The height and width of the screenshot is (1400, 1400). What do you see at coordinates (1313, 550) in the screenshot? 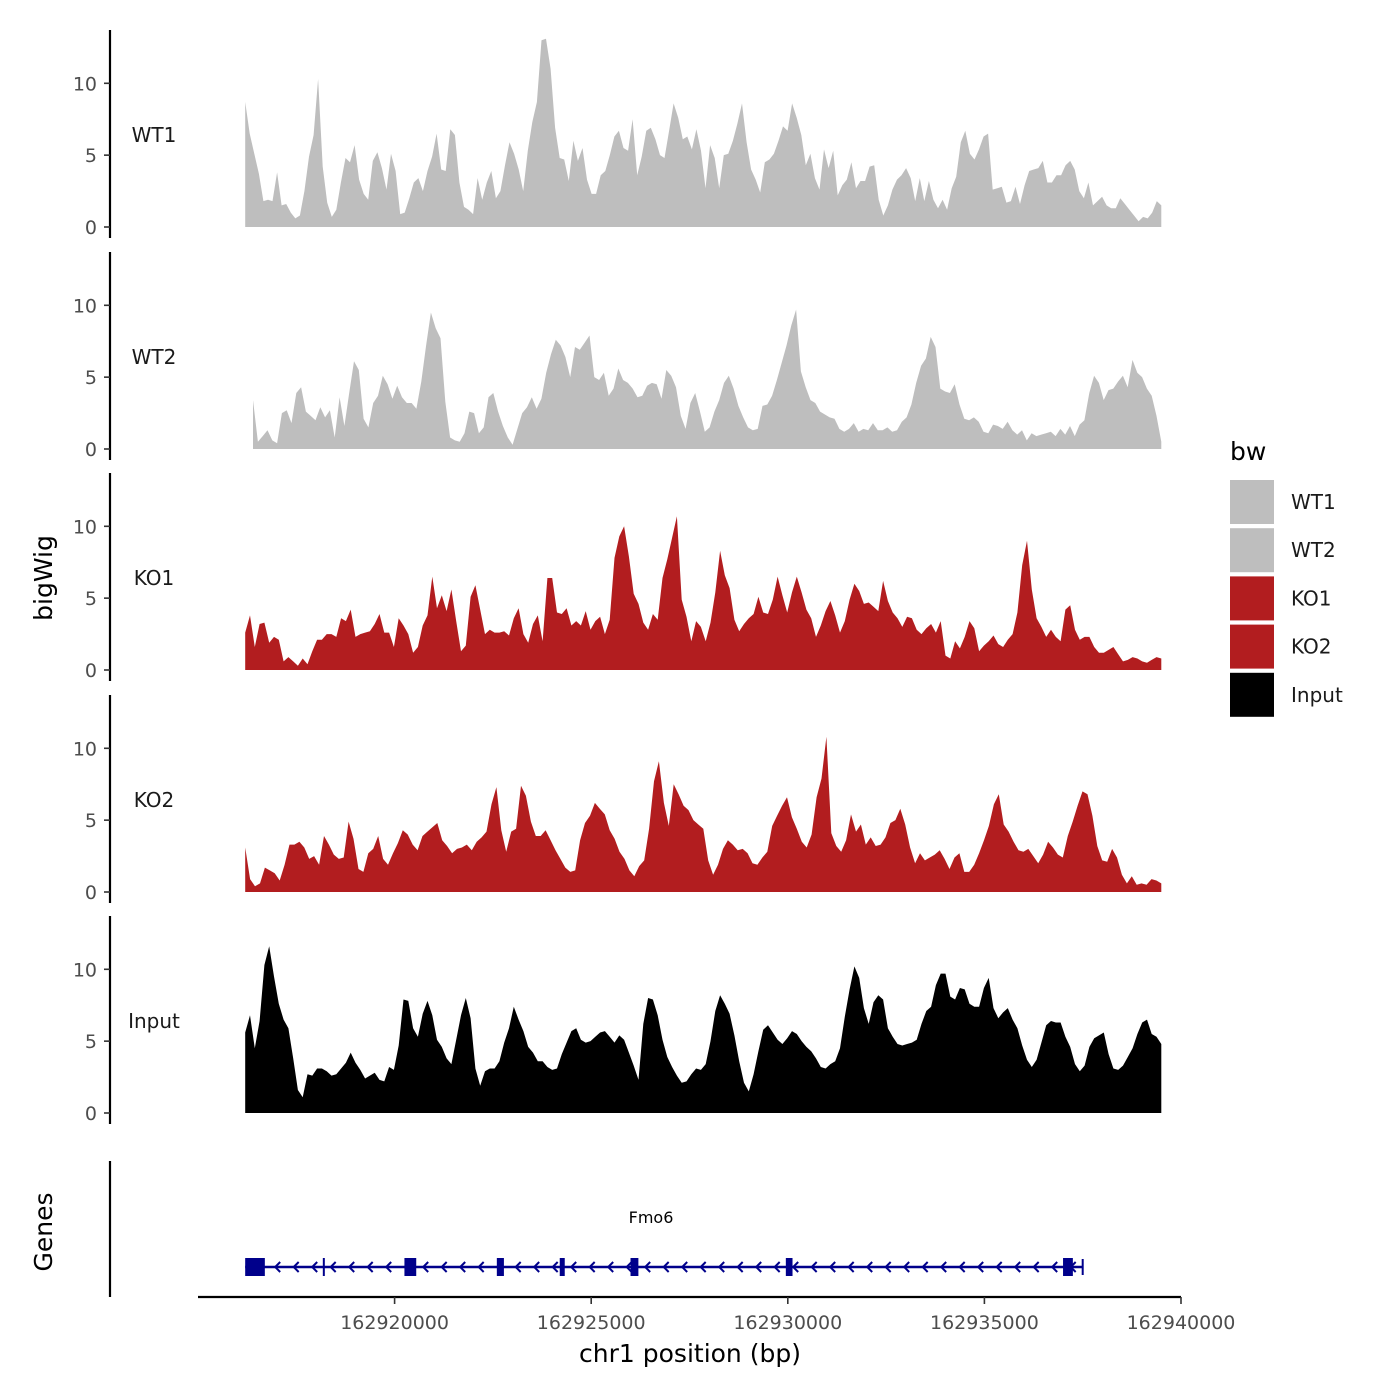
I see `legend-label: WT2` at bounding box center [1313, 550].